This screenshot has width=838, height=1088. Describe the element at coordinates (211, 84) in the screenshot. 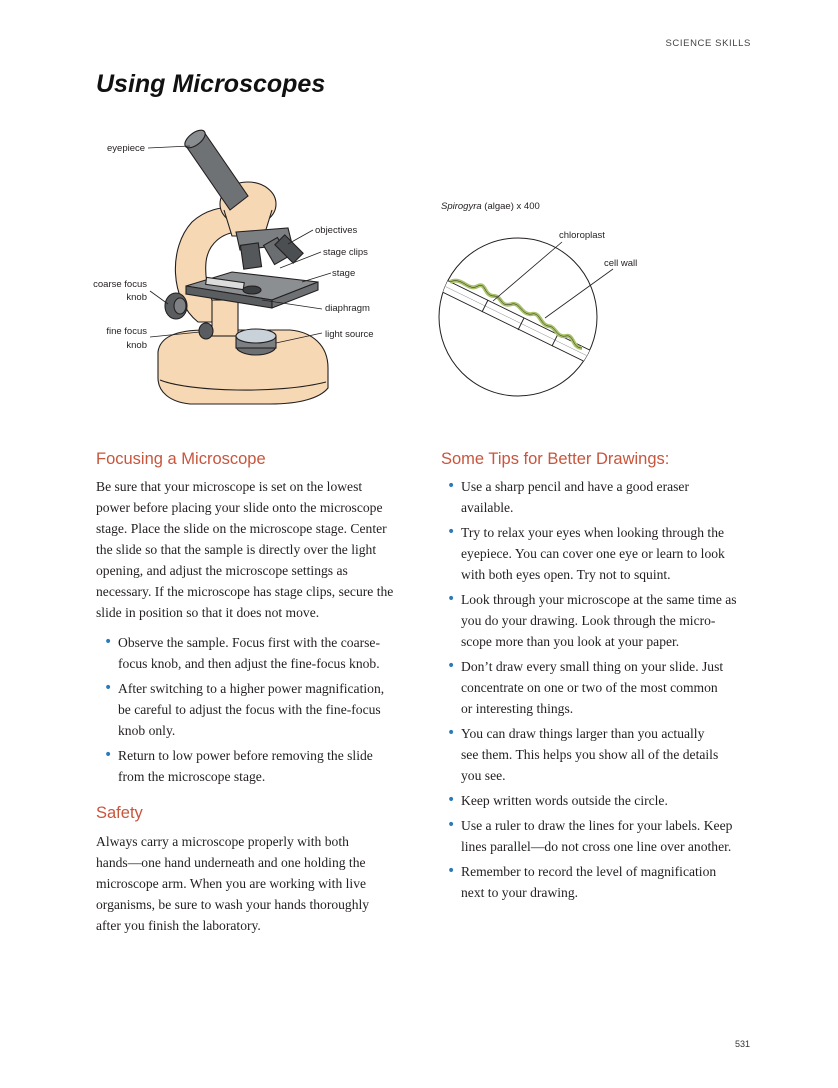

I see `page-title: Using Microscopes` at that location.